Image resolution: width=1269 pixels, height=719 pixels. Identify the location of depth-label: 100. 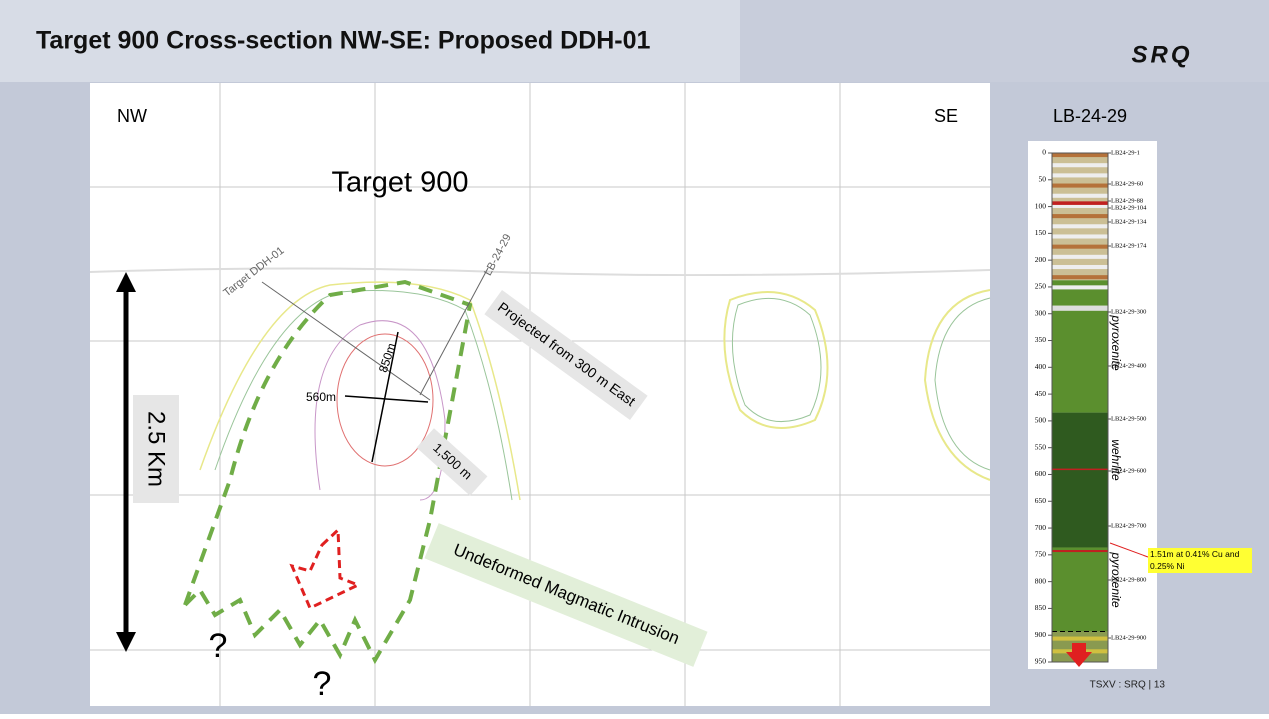
(1041, 205).